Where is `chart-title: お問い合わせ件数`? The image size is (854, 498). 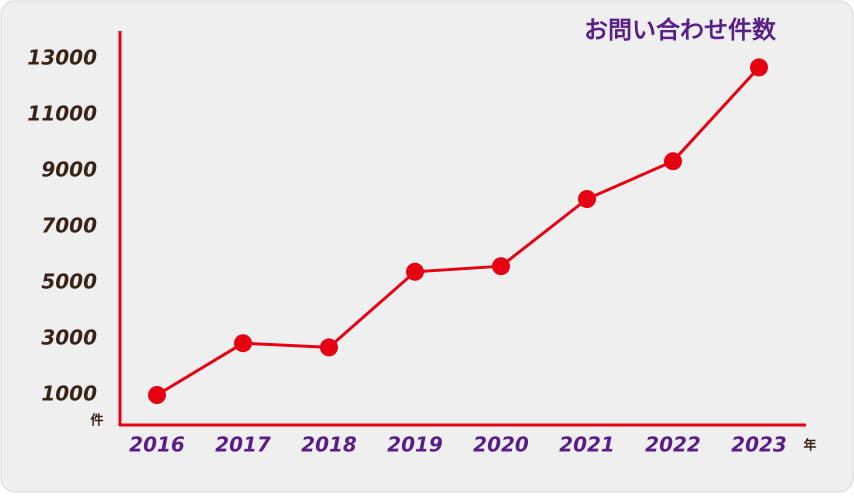 chart-title: お問い合わせ件数 is located at coordinates (680, 30).